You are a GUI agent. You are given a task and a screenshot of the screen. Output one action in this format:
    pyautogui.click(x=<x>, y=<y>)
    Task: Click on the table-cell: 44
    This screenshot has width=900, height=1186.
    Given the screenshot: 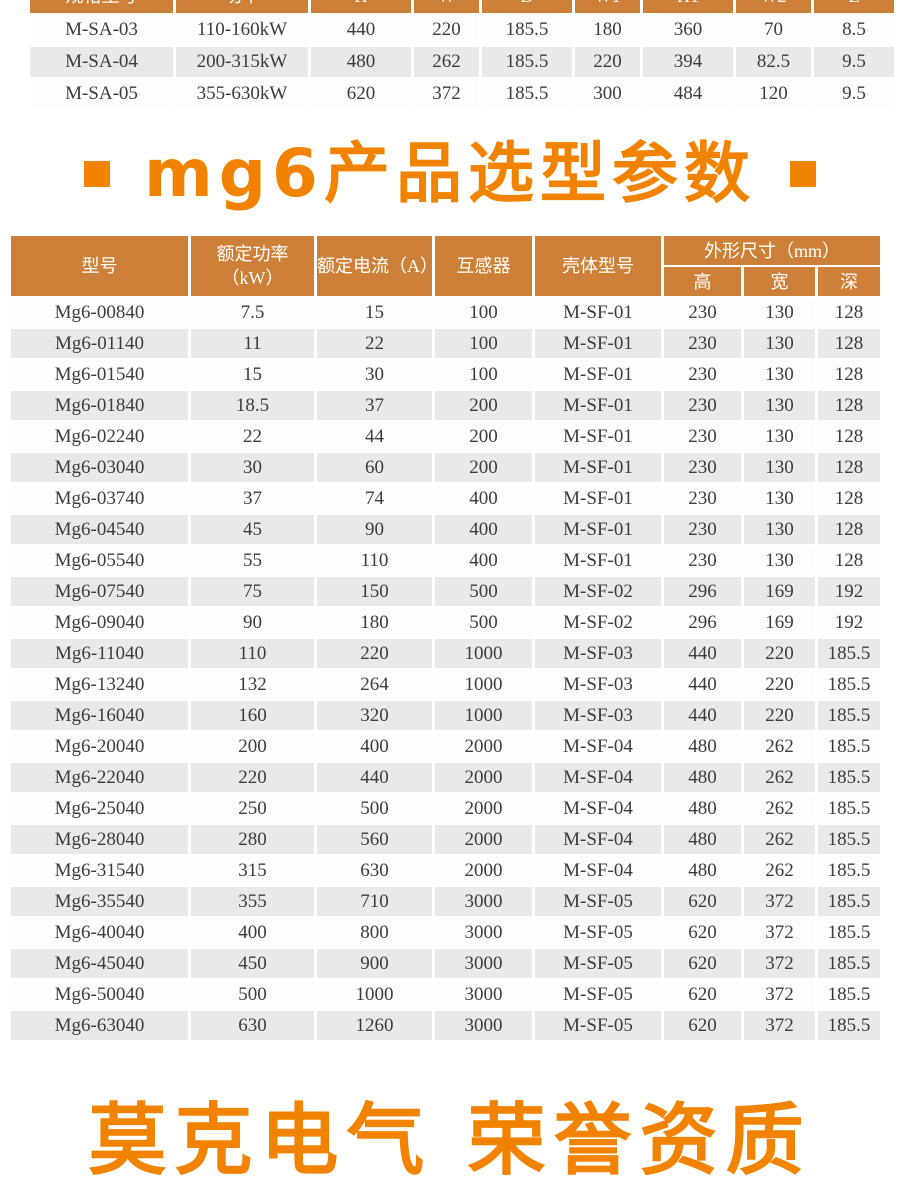 What is the action you would take?
    pyautogui.click(x=374, y=436)
    